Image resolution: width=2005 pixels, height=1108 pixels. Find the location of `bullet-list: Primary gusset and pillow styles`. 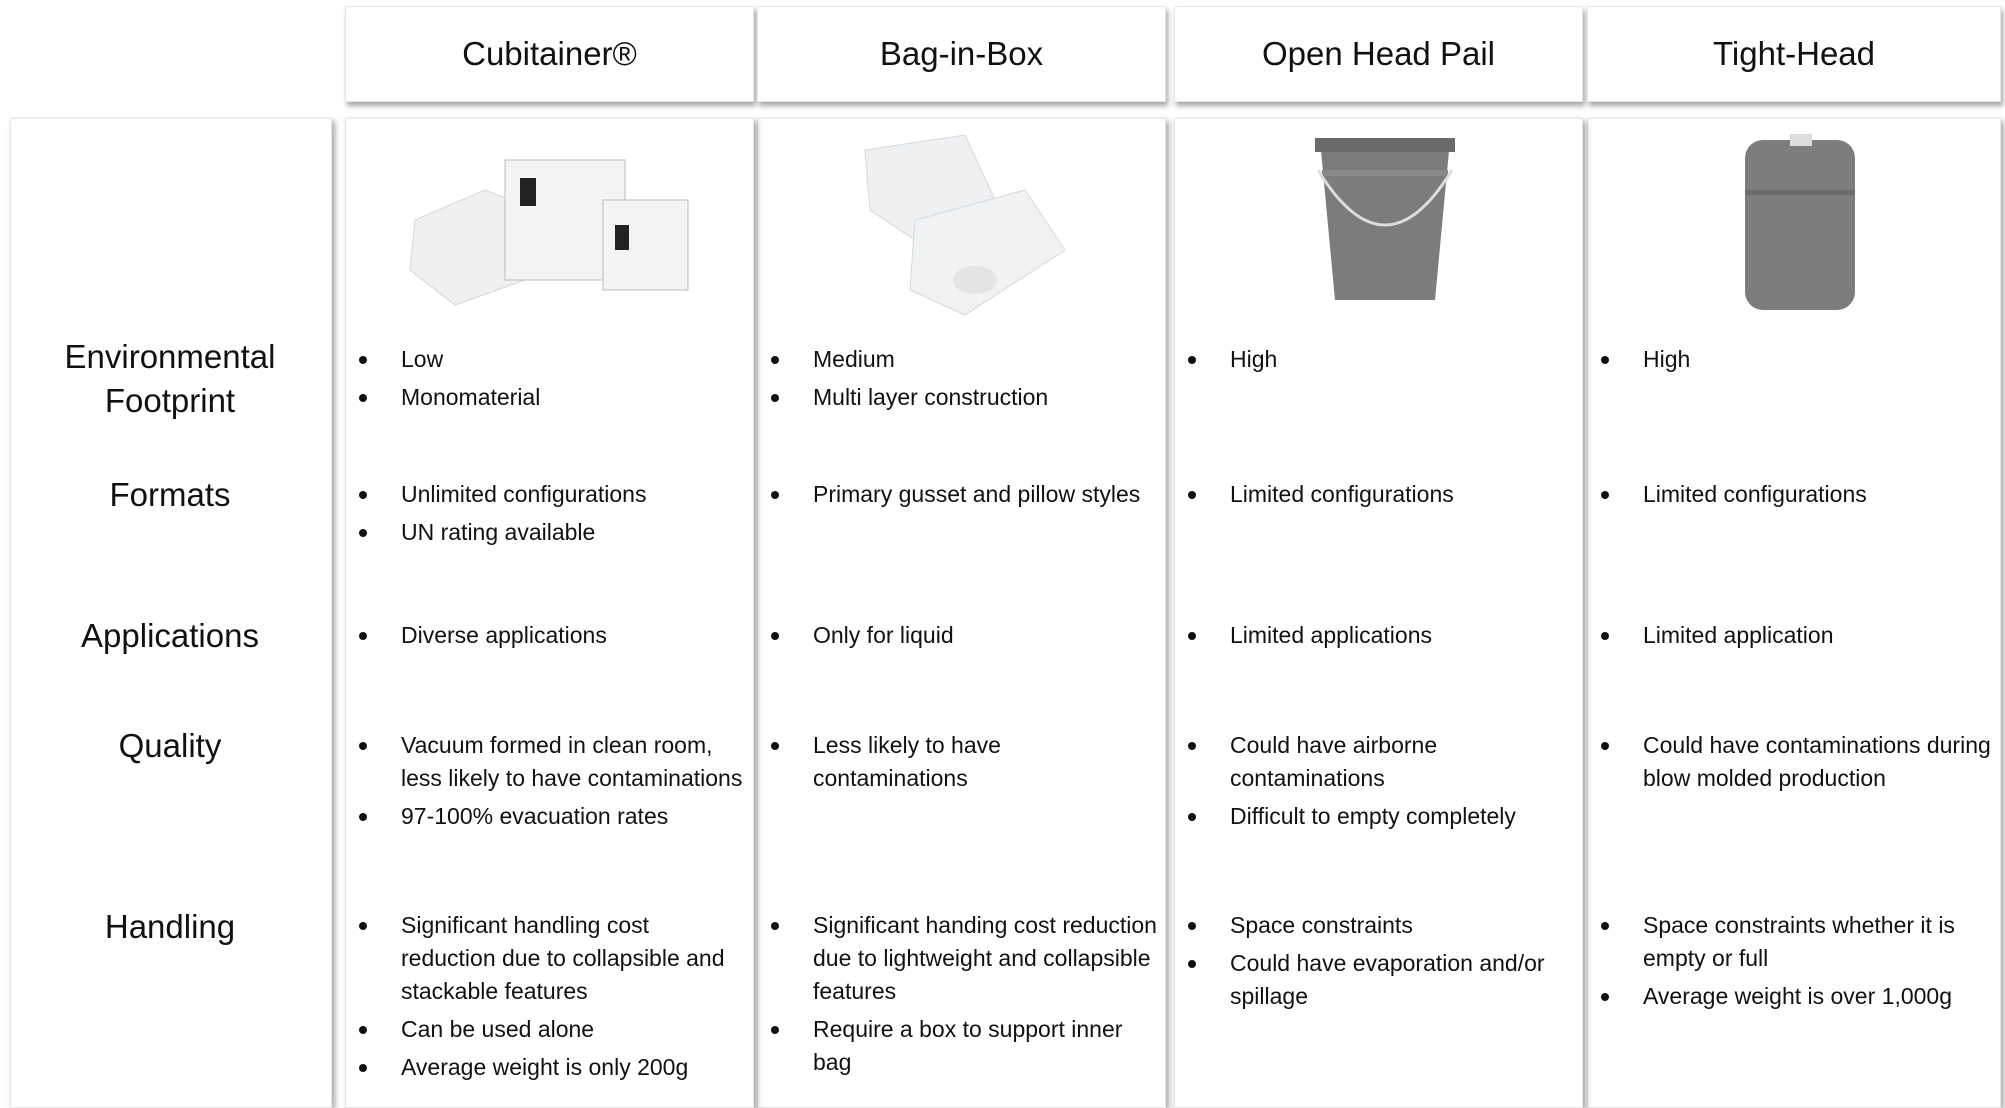

bullet-list: Primary gusset and pillow styles is located at coordinates (959, 497).